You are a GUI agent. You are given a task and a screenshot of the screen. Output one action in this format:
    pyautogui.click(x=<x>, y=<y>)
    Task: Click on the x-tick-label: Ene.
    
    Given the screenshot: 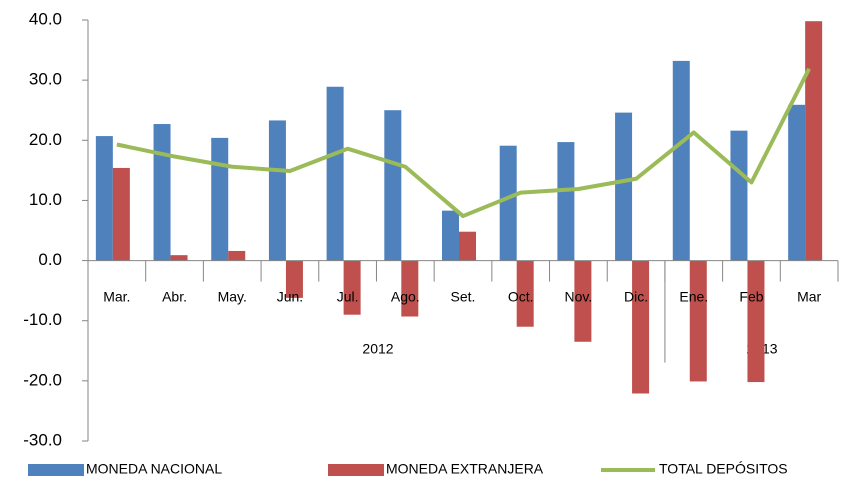 What is the action you would take?
    pyautogui.click(x=693, y=296)
    